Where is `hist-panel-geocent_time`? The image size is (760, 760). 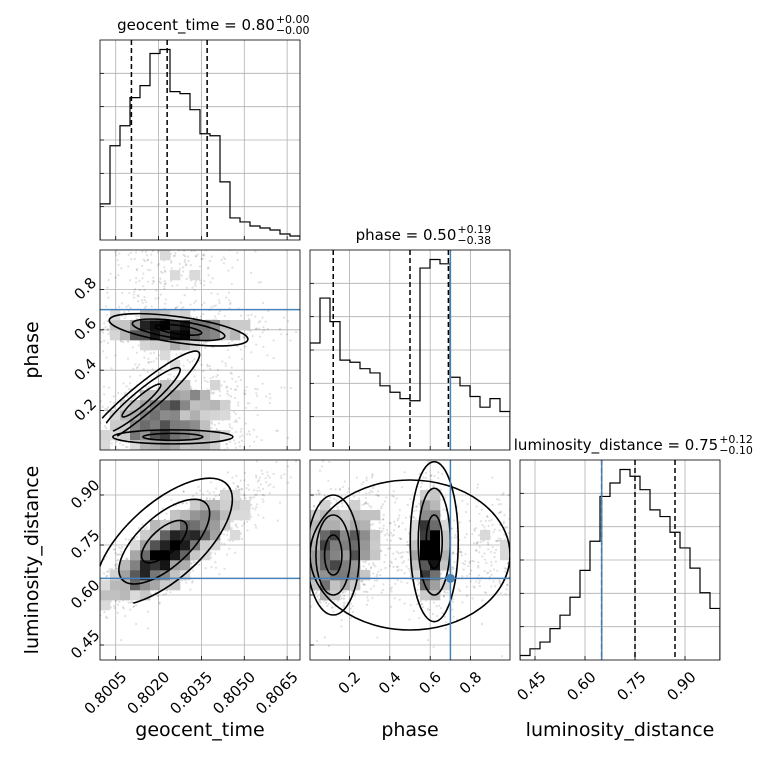
hist-panel-geocent_time is located at coordinates (200, 140).